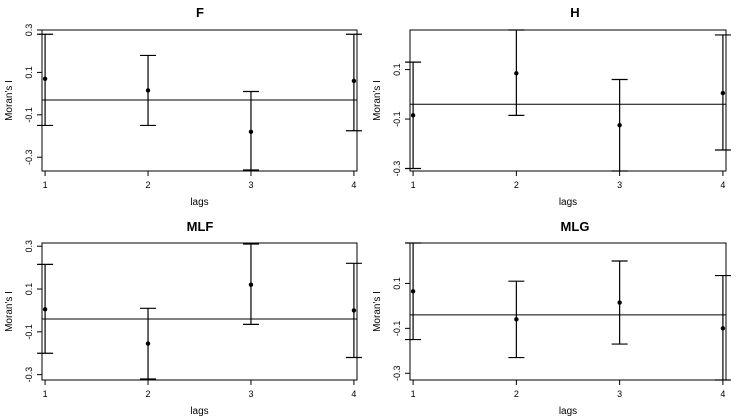 Image resolution: width=736 pixels, height=418 pixels. What do you see at coordinates (200, 226) in the screenshot?
I see `panel-title: MLF` at bounding box center [200, 226].